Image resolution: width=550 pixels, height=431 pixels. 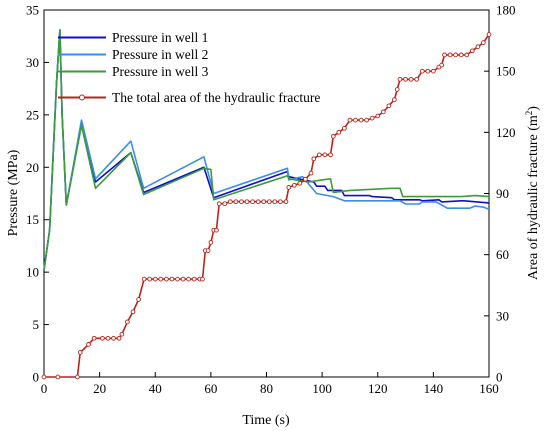 I want to click on y-right-tick-label: 150, so click(x=506, y=71).